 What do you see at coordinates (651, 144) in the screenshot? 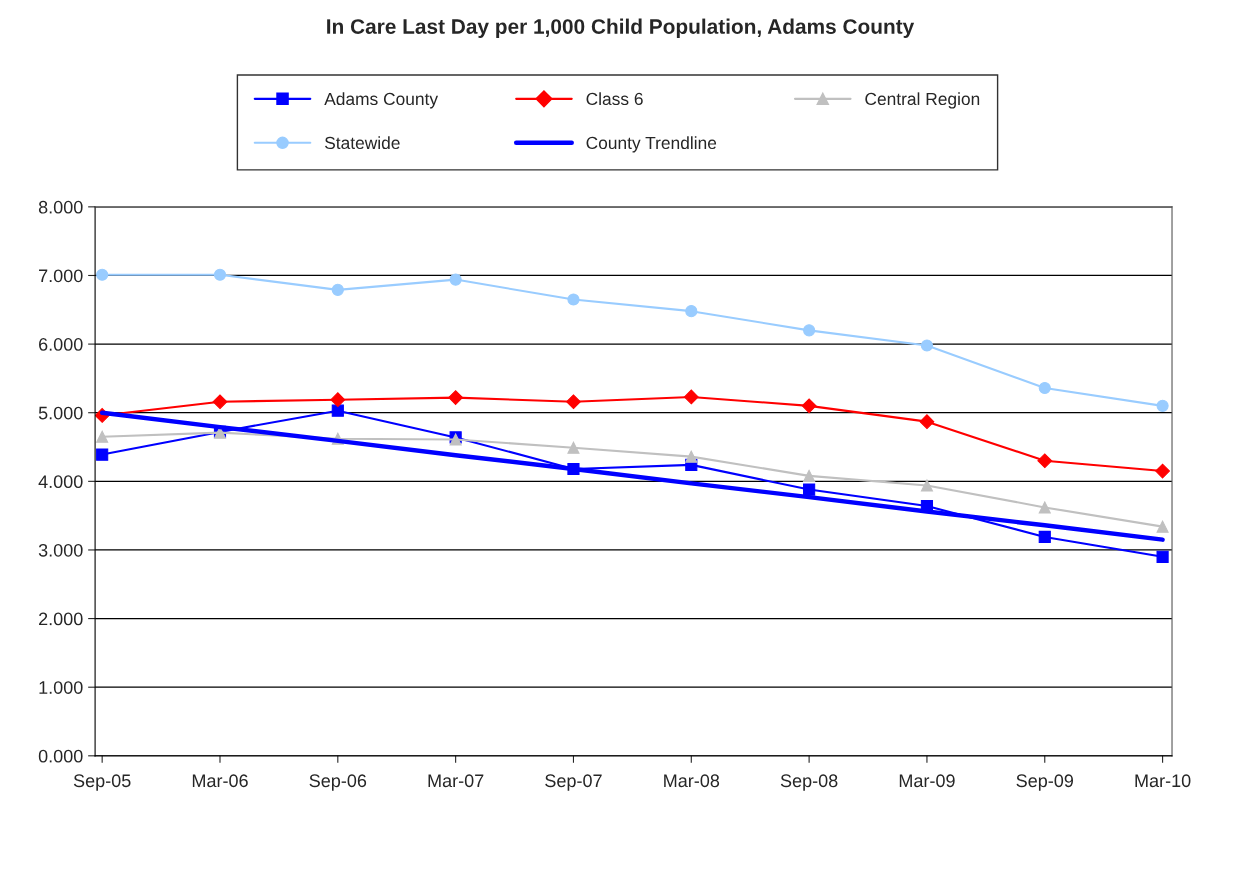
I see `legend-label: County Trendline` at bounding box center [651, 144].